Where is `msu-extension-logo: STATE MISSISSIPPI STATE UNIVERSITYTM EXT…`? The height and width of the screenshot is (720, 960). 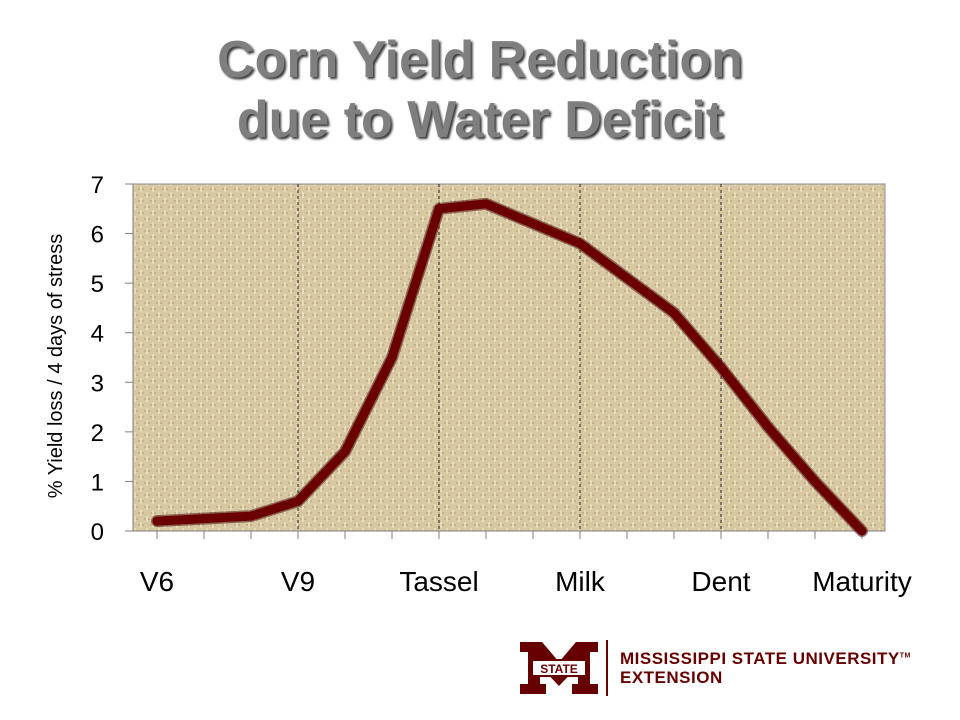 msu-extension-logo: STATE MISSISSIPPI STATE UNIVERSITYTM EXT… is located at coordinates (728, 669).